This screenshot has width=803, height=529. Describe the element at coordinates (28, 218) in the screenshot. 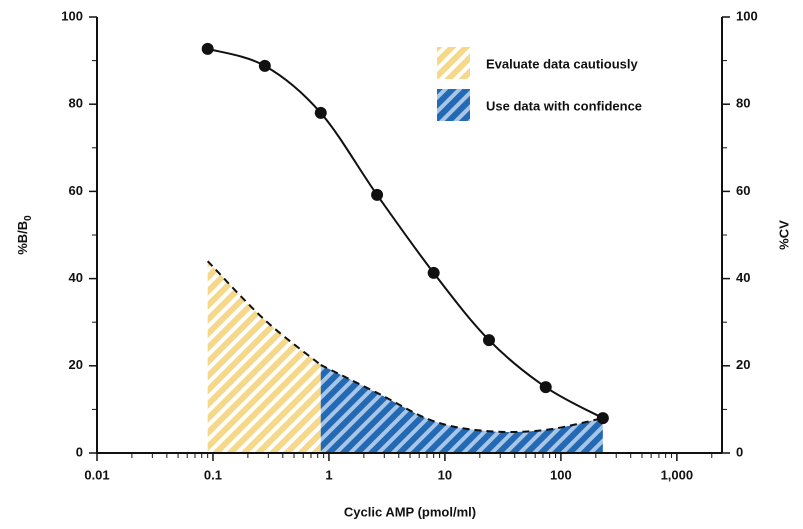

I see `y-axis-title-sub: 0` at that location.